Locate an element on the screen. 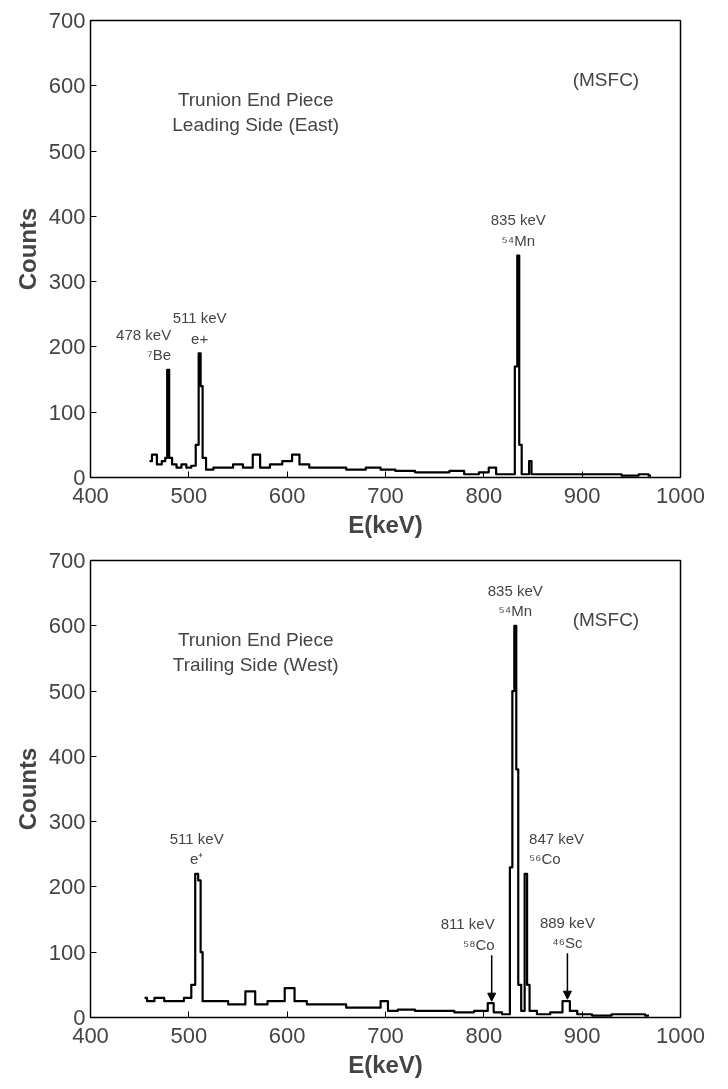 The image size is (728, 1089). annotation: 478 keV ⁷Be is located at coordinates (144, 344).